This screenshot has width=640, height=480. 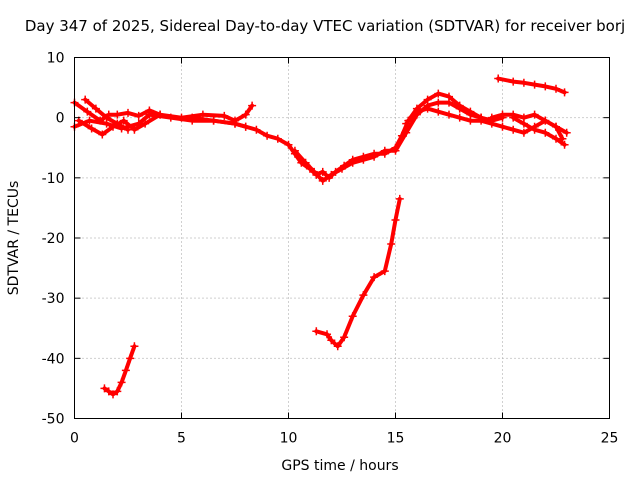 I want to click on x-axis-label: GPS time / hours, so click(x=339, y=466).